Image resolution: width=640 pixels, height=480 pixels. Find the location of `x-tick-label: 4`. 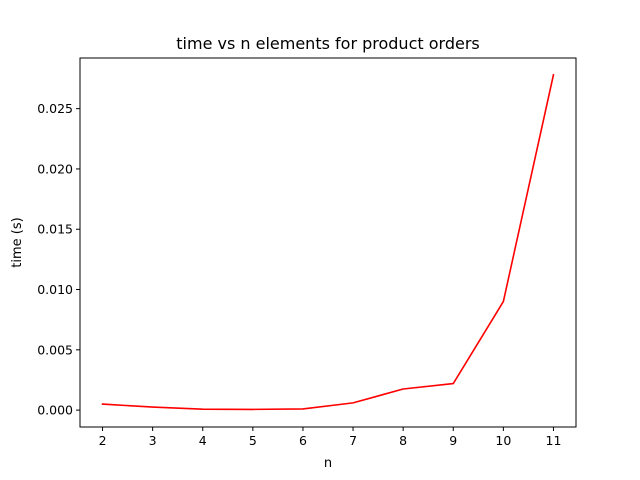

x-tick-label: 4 is located at coordinates (203, 440).